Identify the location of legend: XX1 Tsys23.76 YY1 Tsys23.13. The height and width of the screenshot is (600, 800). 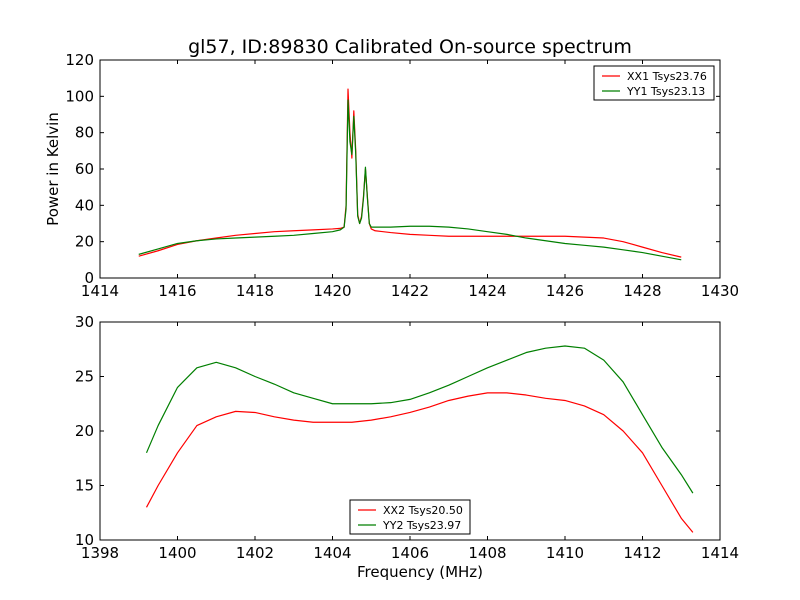
(654, 83).